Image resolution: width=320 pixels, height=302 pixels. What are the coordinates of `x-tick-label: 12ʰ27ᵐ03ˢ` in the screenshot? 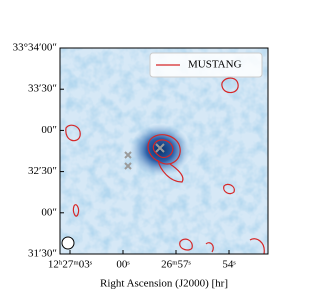 It's located at (70, 265).